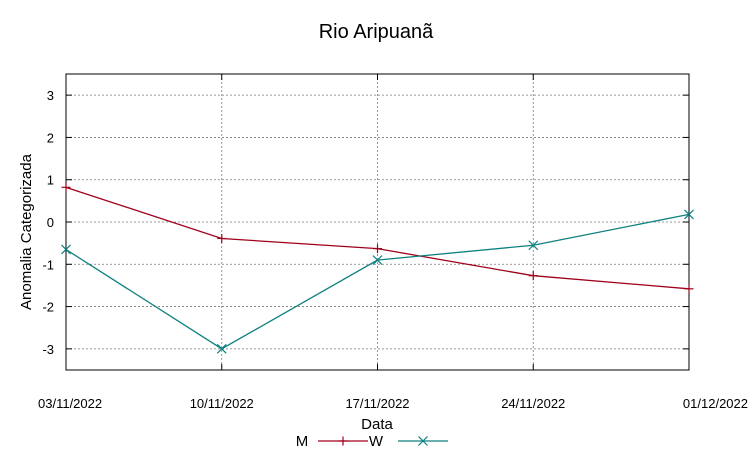  Describe the element at coordinates (222, 403) in the screenshot. I see `x-tick-label: 10/11/2022` at that location.